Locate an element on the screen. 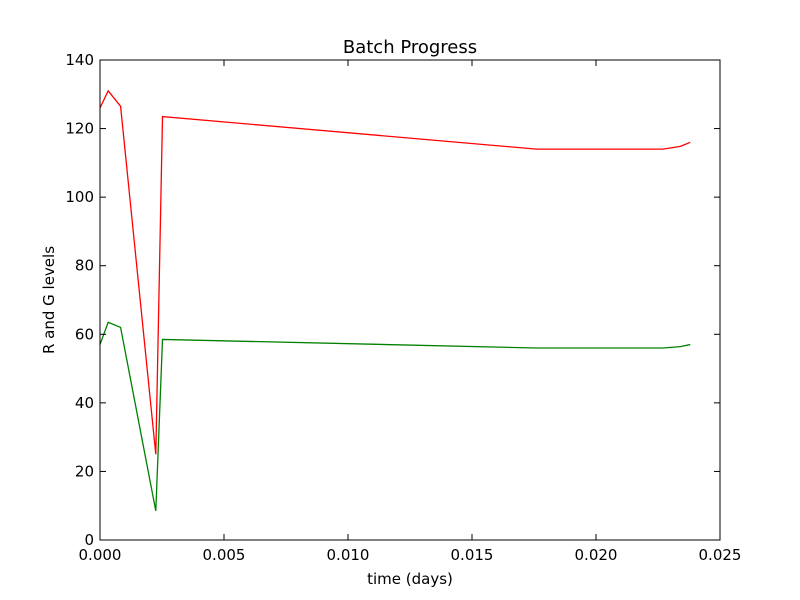  x-axis-label: time (days) is located at coordinates (410, 579).